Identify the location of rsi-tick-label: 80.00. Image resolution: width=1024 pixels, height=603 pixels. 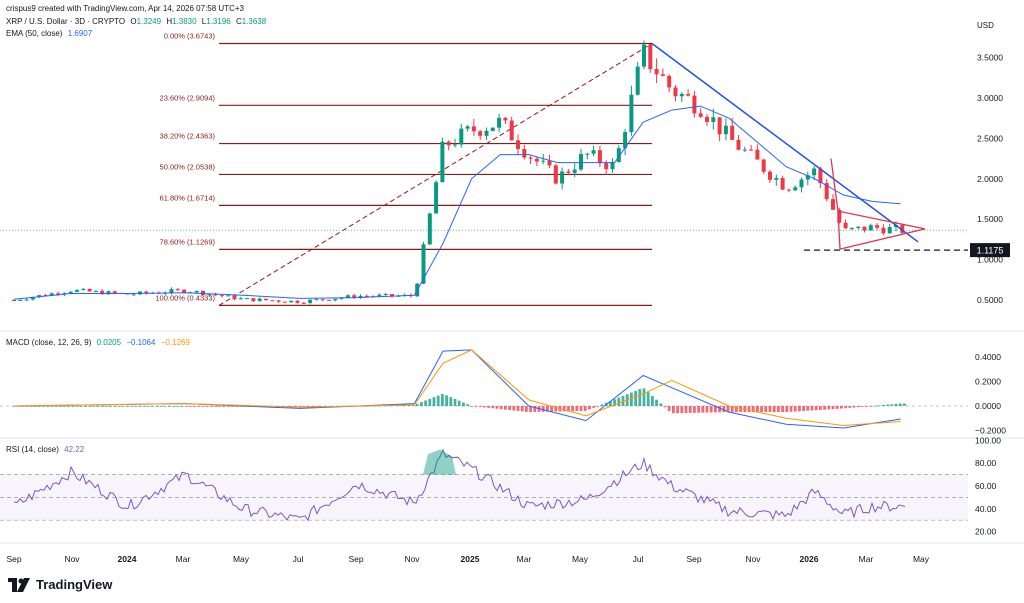
(986, 463).